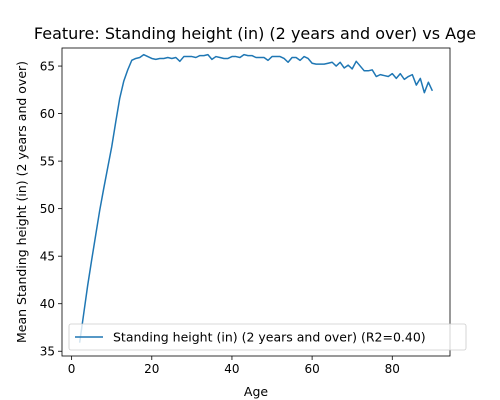 This screenshot has width=500, height=400. Describe the element at coordinates (47, 66) in the screenshot. I see `y-tick-label: 65` at that location.